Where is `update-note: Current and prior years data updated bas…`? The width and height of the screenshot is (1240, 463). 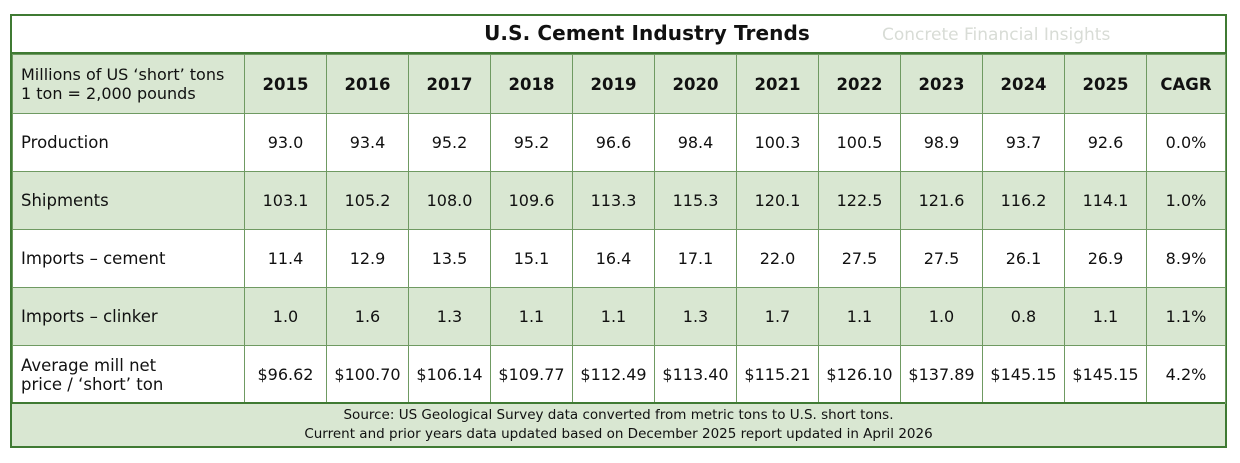 update-note: Current and prior years data updated bas… is located at coordinates (618, 434).